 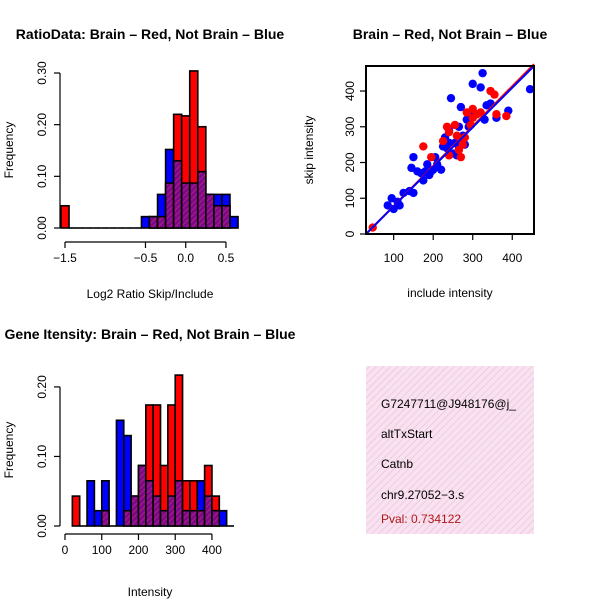 What do you see at coordinates (65, 216) in the screenshot?
I see `ratio-histogram-bar-brain` at bounding box center [65, 216].